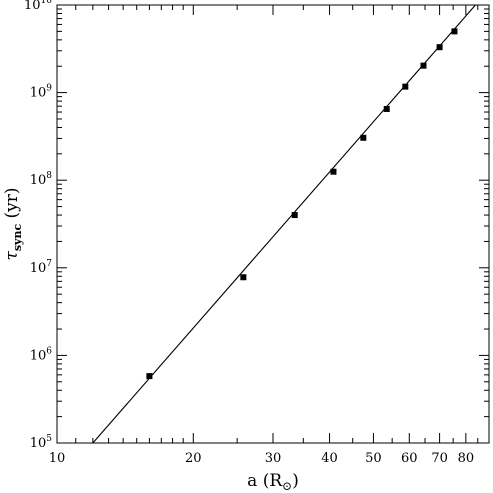 The width and height of the screenshot is (493, 493). What do you see at coordinates (49, 351) in the screenshot?
I see `y-tick-label-exponent: 6` at bounding box center [49, 351].